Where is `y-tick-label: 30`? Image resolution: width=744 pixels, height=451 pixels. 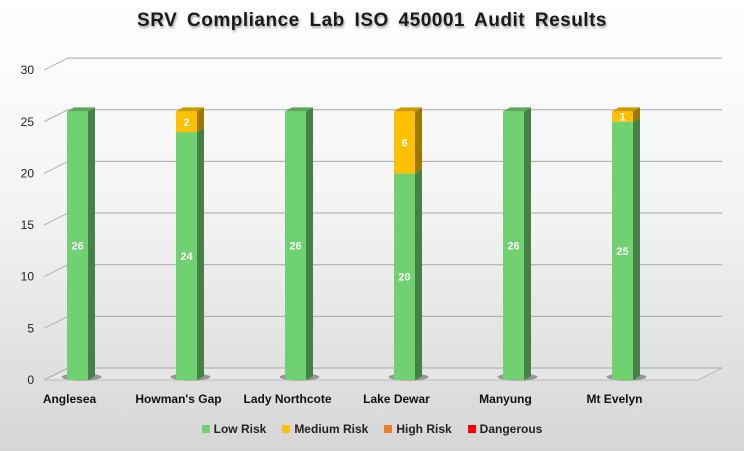
y-tick-label: 30 is located at coordinates (28, 70).